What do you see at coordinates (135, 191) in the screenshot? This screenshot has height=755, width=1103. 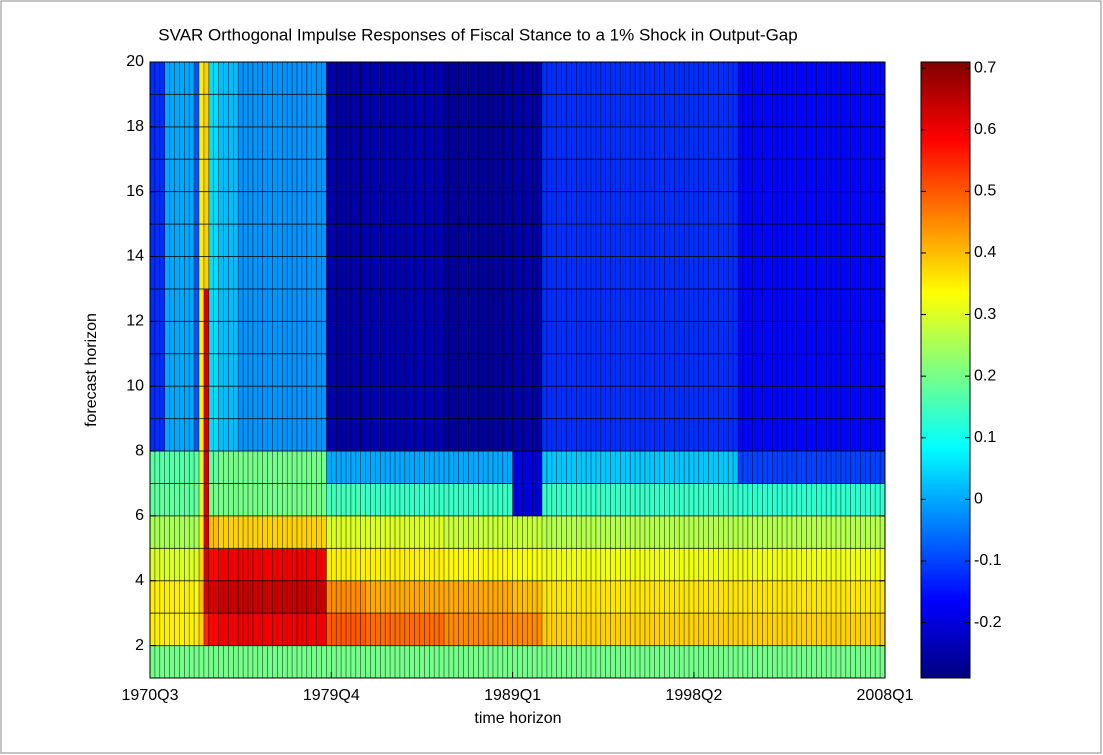 I see `y-tick-label: 16` at bounding box center [135, 191].